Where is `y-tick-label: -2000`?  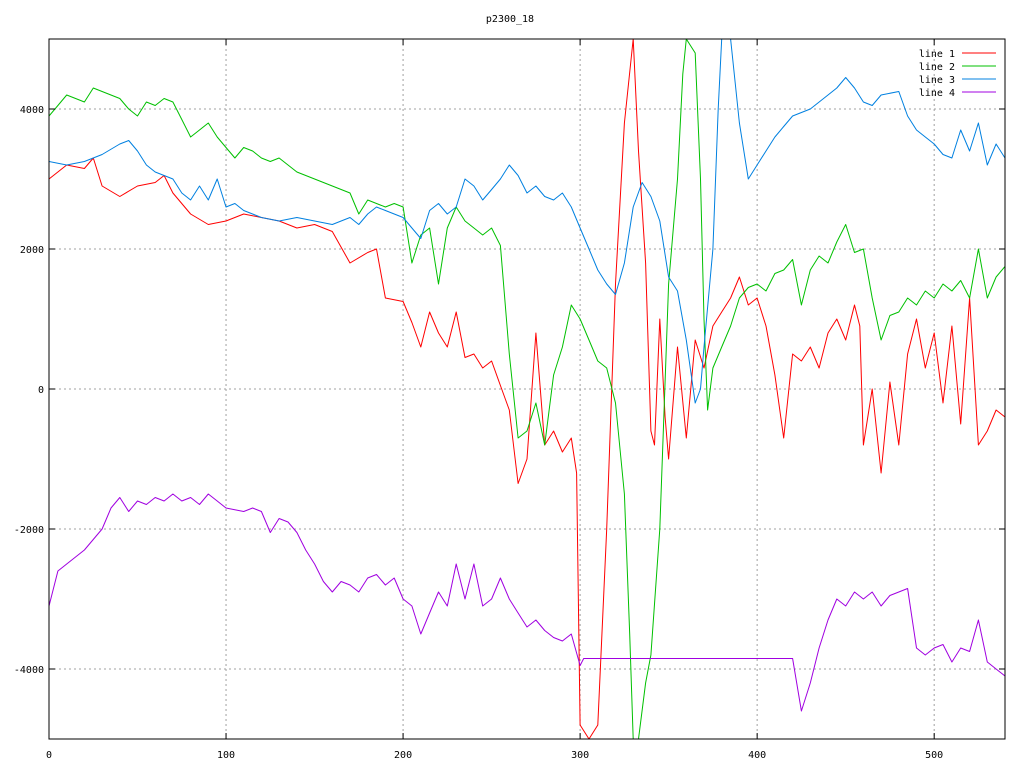
y-tick-label: -2000 is located at coordinates (29, 530).